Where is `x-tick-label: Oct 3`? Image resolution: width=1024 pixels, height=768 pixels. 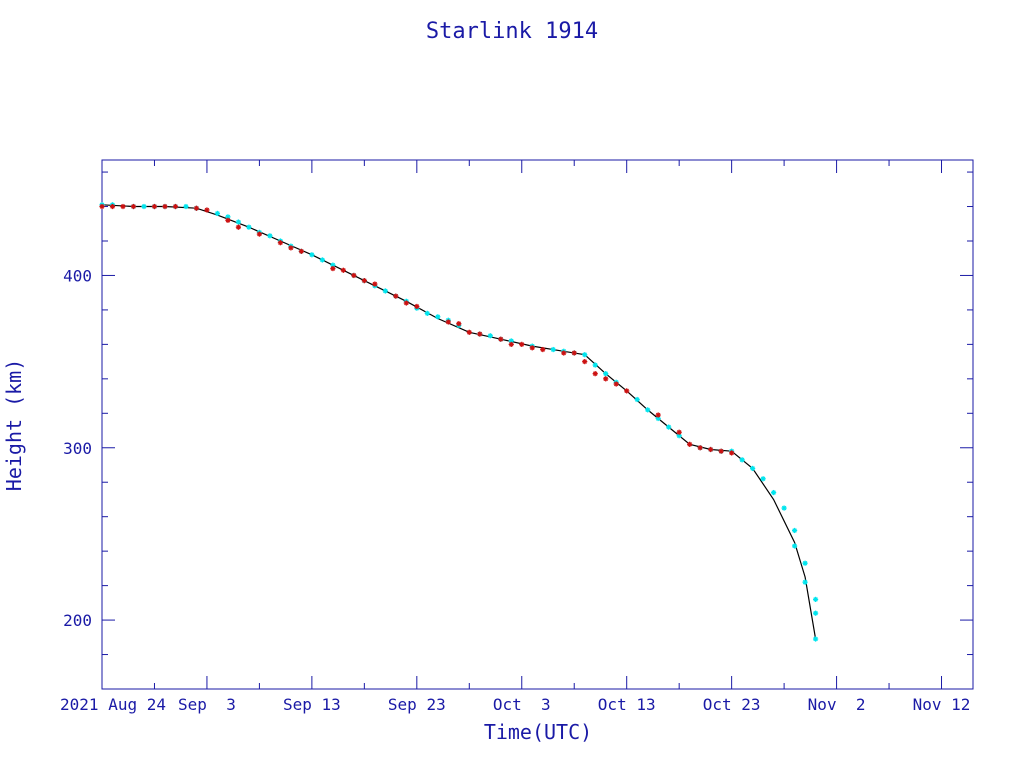 x-tick-label: Oct 3 is located at coordinates (522, 704).